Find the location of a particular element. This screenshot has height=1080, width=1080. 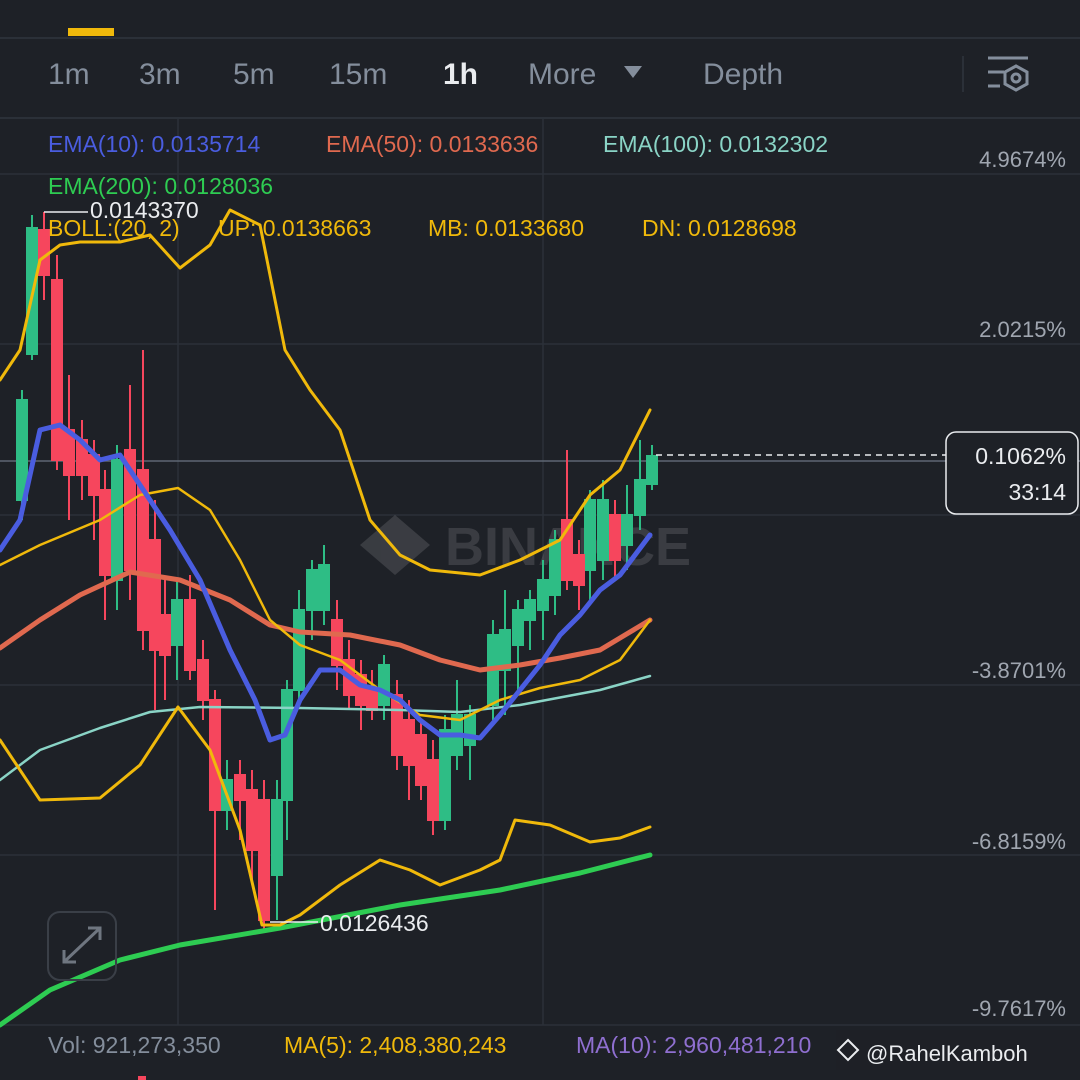

dropdown-arrow is located at coordinates (633, 72).